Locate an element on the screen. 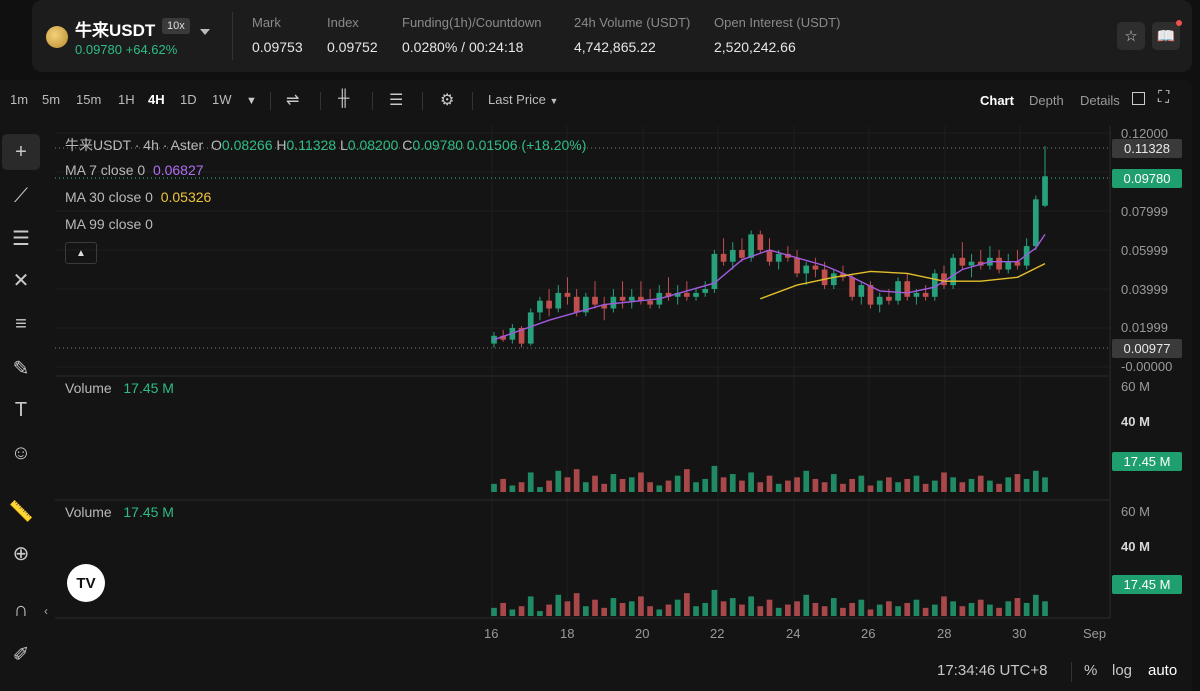 This screenshot has width=1200, height=691. volume-marker: 17.45 M is located at coordinates (1147, 461).